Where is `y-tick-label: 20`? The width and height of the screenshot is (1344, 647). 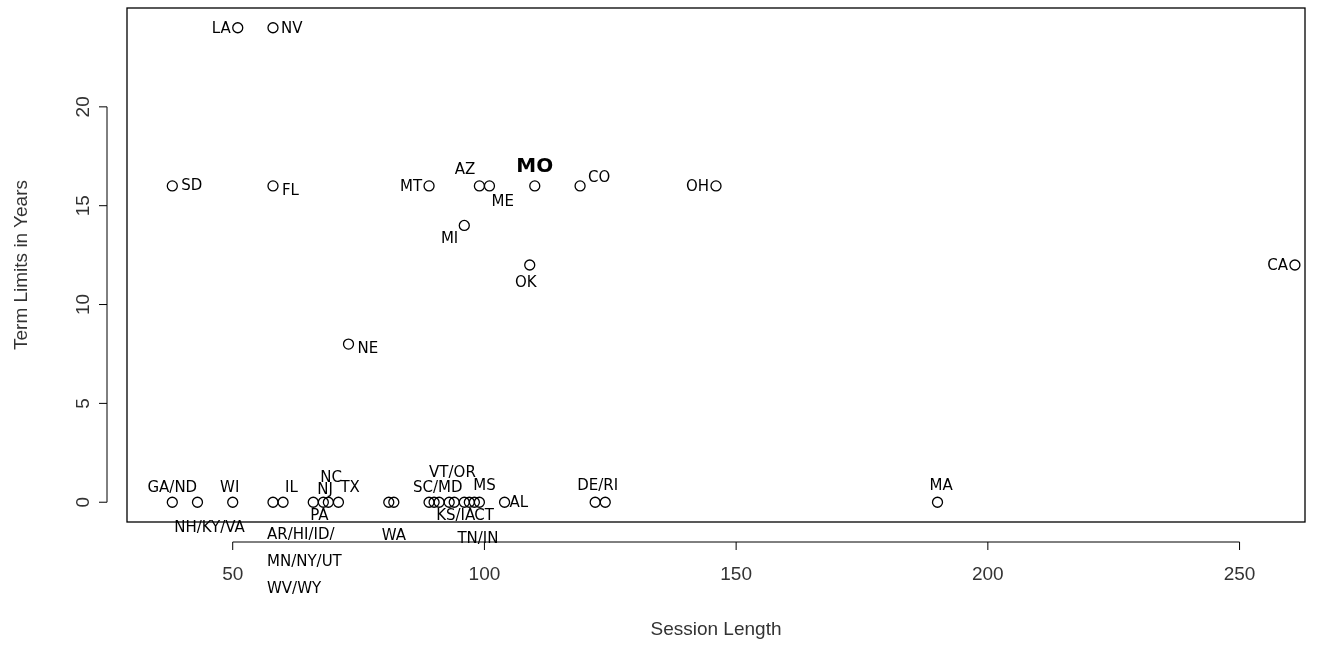 y-tick-label: 20 is located at coordinates (82, 107).